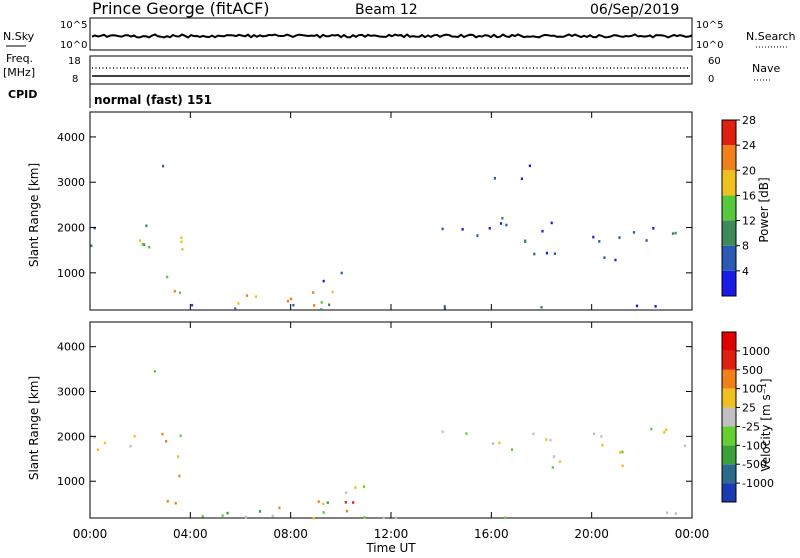 This screenshot has width=800, height=558. Describe the element at coordinates (290, 534) in the screenshot. I see `x-tick-label: 08:00` at that location.